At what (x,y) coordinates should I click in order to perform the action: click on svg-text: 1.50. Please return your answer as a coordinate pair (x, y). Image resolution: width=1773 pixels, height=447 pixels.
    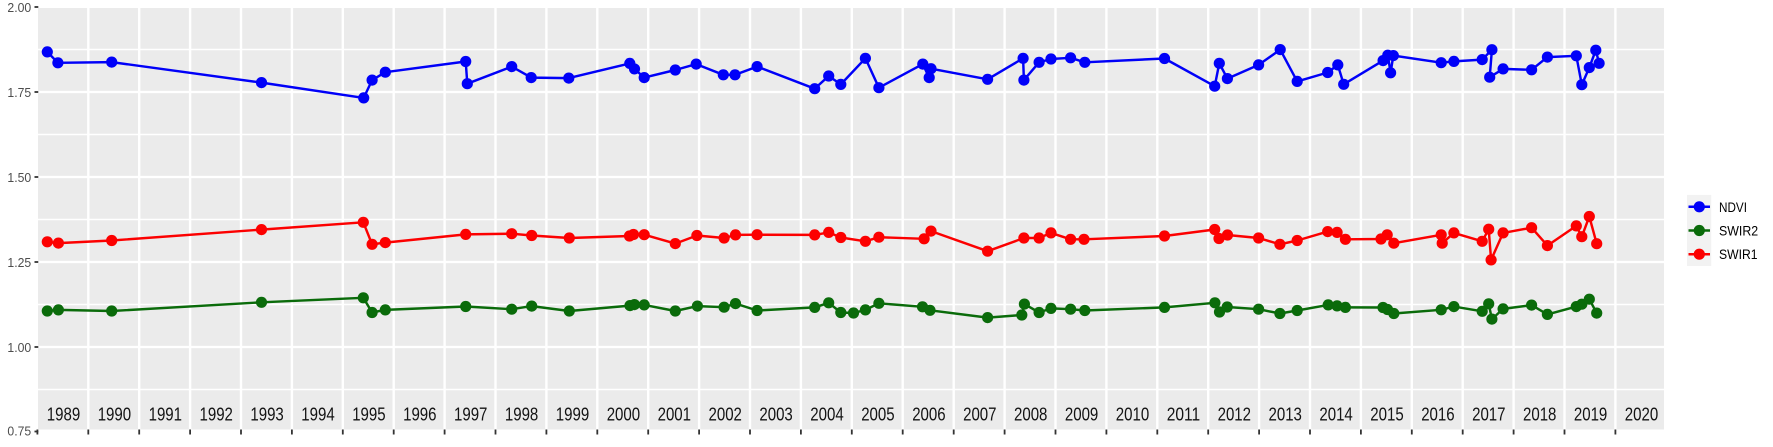
    Looking at the image, I should click on (19, 177).